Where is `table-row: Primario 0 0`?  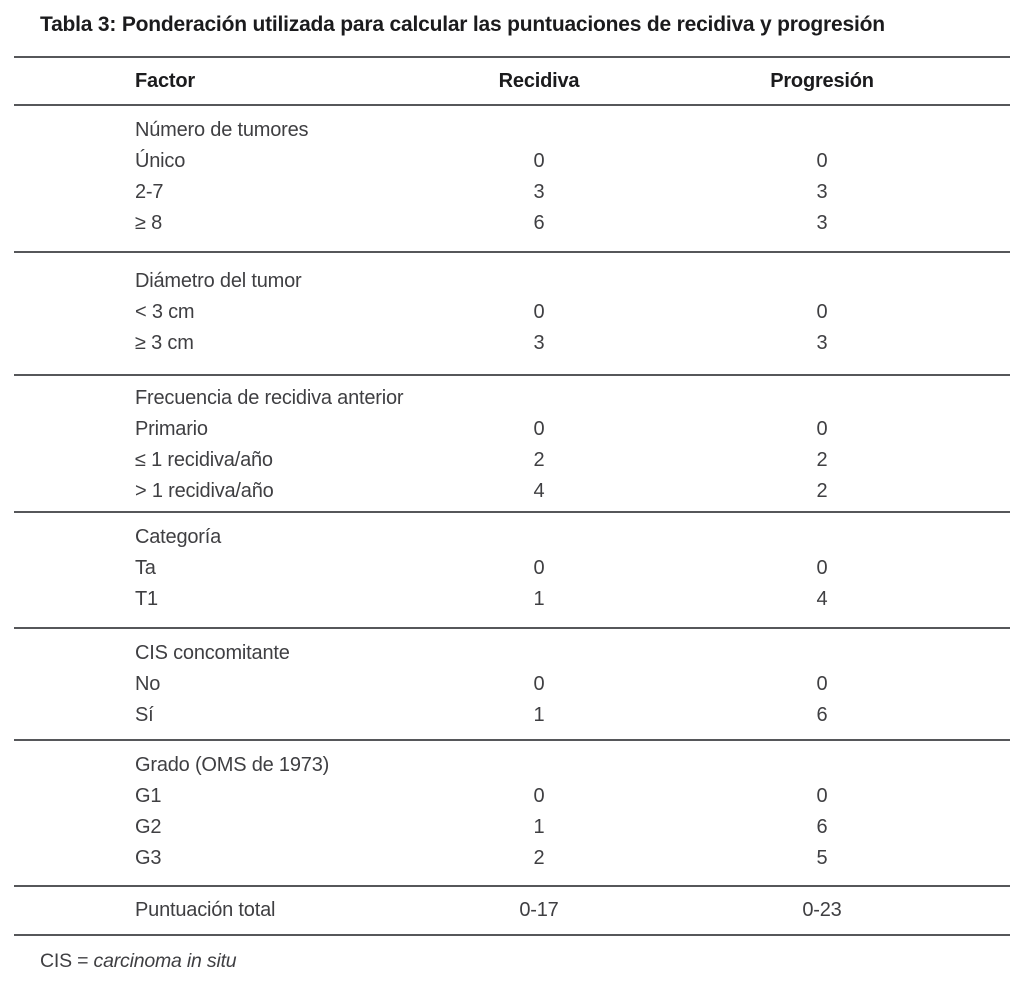 table-row: Primario 0 0 is located at coordinates (512, 429).